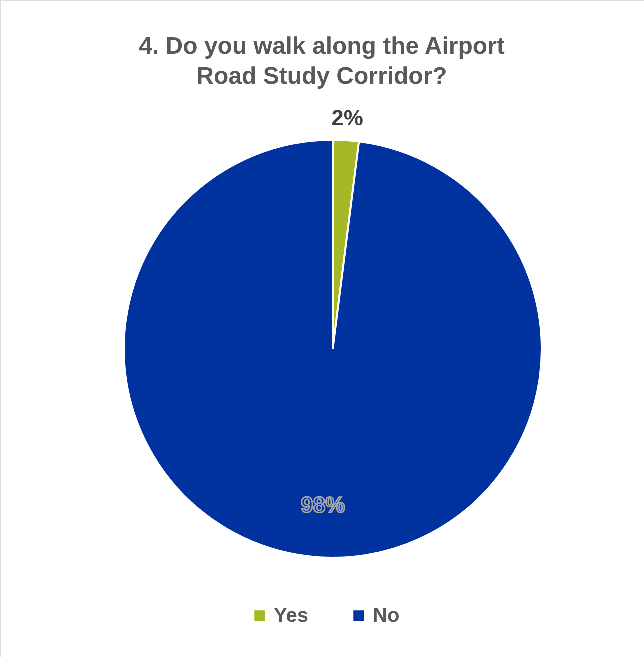 Image resolution: width=644 pixels, height=657 pixels. What do you see at coordinates (291, 616) in the screenshot?
I see `legend-label: Yes` at bounding box center [291, 616].